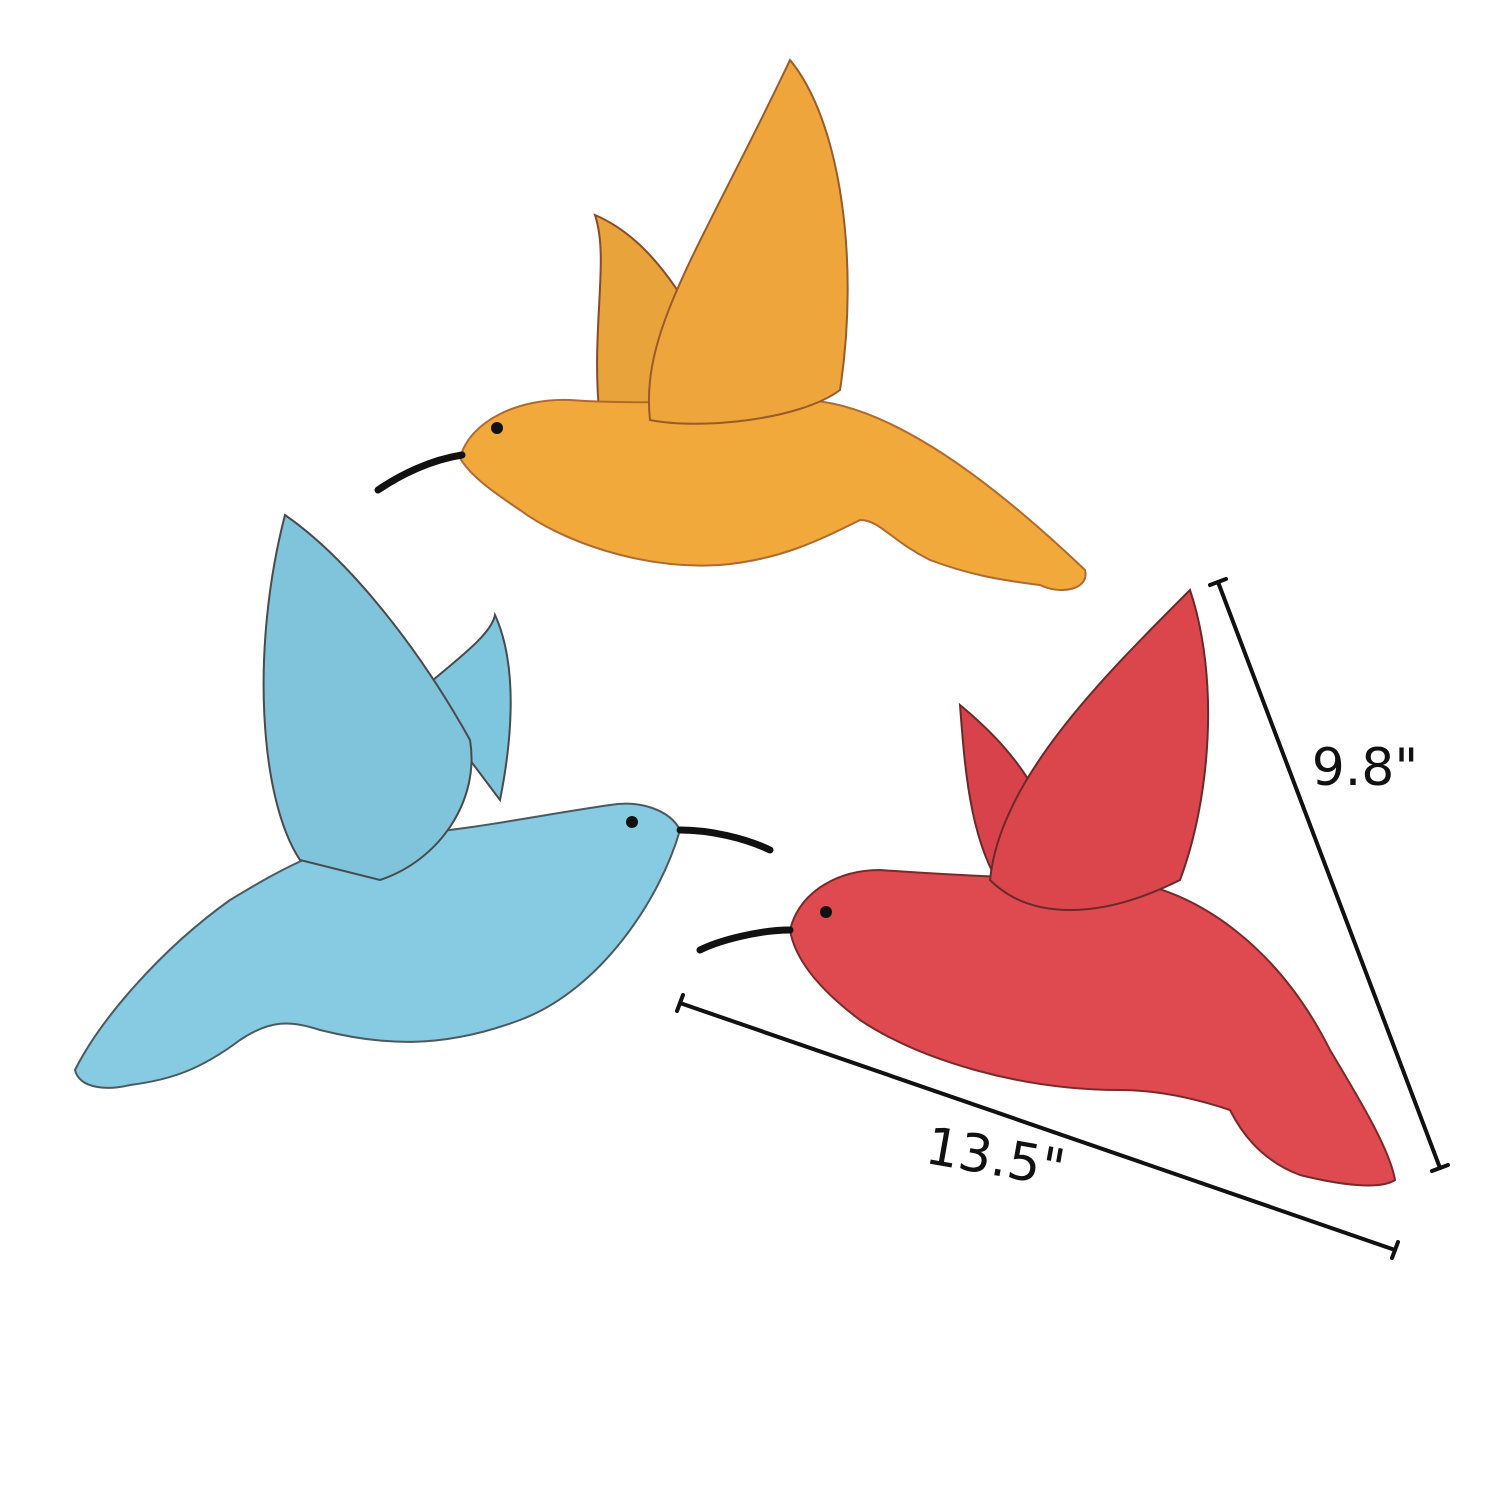 This screenshot has height=1500, width=1500. What do you see at coordinates (1037, 1126) in the screenshot?
I see `width-line` at bounding box center [1037, 1126].